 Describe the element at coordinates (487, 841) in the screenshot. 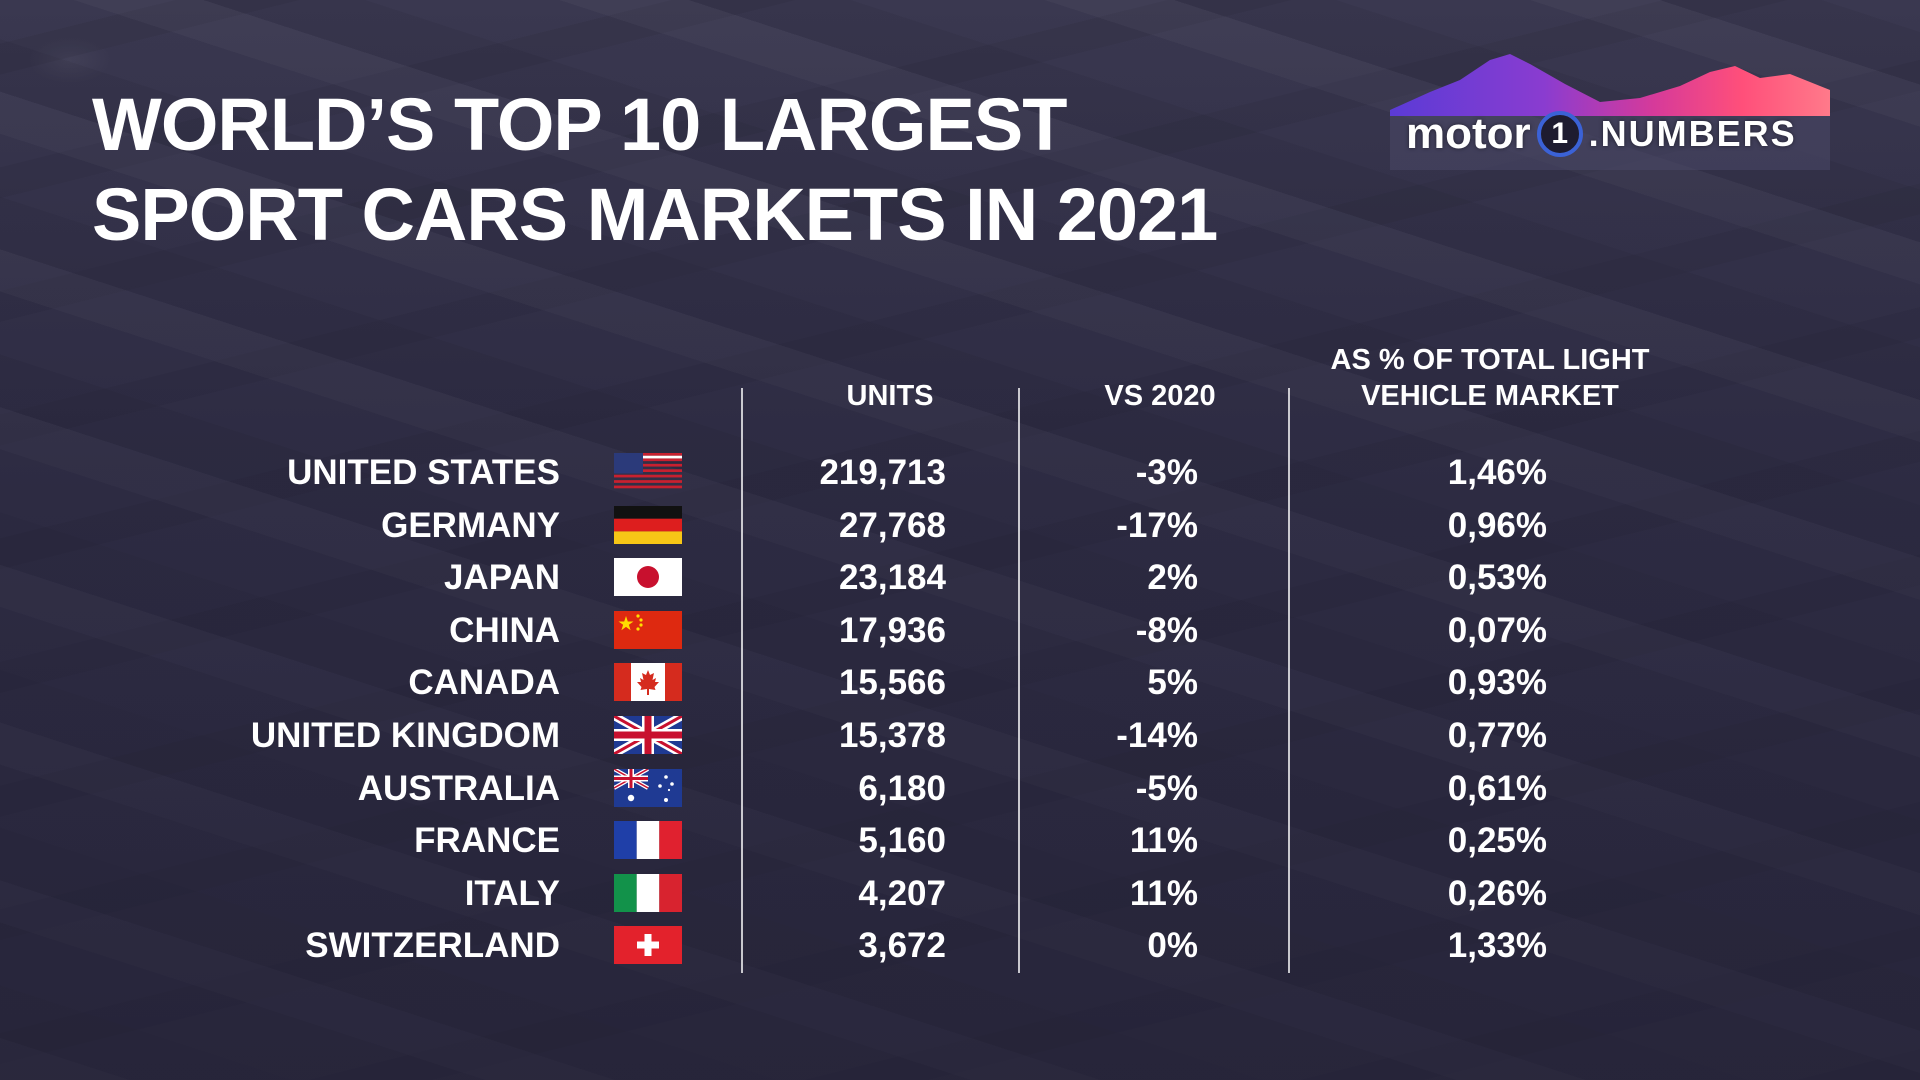

I see `country-name: FRANCE` at that location.